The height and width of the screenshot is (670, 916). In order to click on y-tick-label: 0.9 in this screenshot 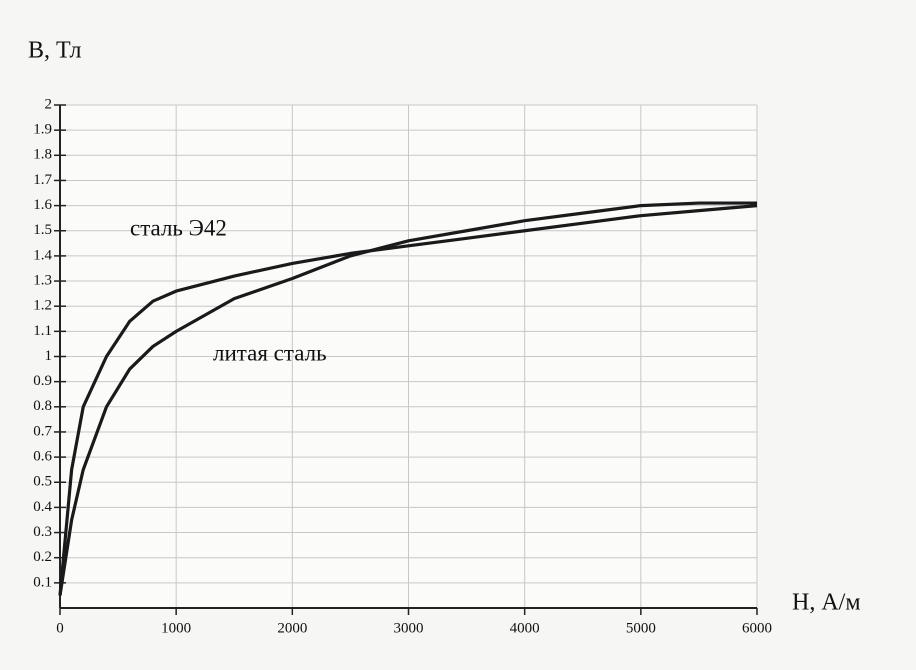, I will do `click(42, 381)`.